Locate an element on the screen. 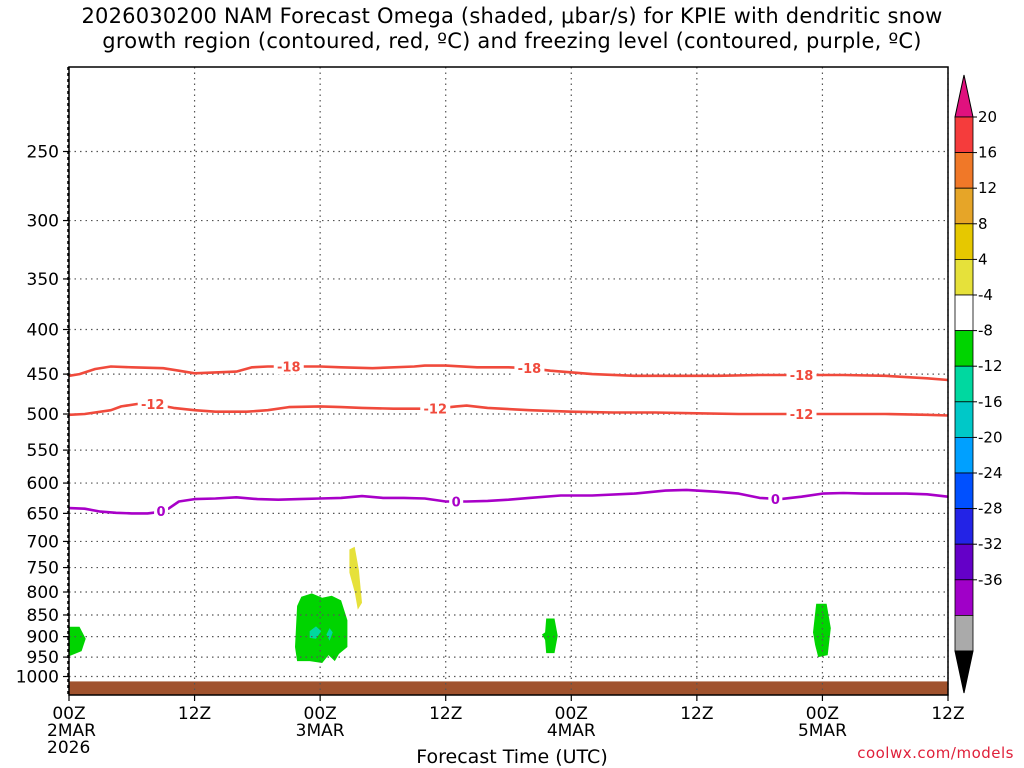  x-tick-label-0-line3: 2026 is located at coordinates (68, 748).